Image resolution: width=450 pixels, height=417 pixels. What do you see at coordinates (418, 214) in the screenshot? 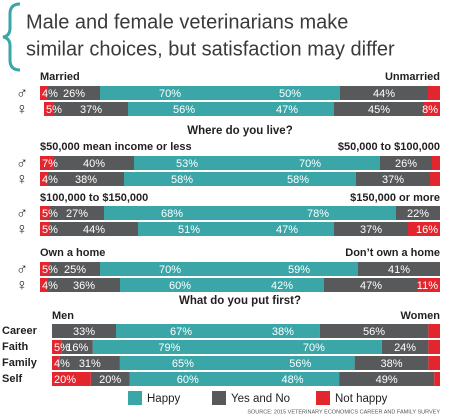
I see `value-label: 22%` at bounding box center [418, 214].